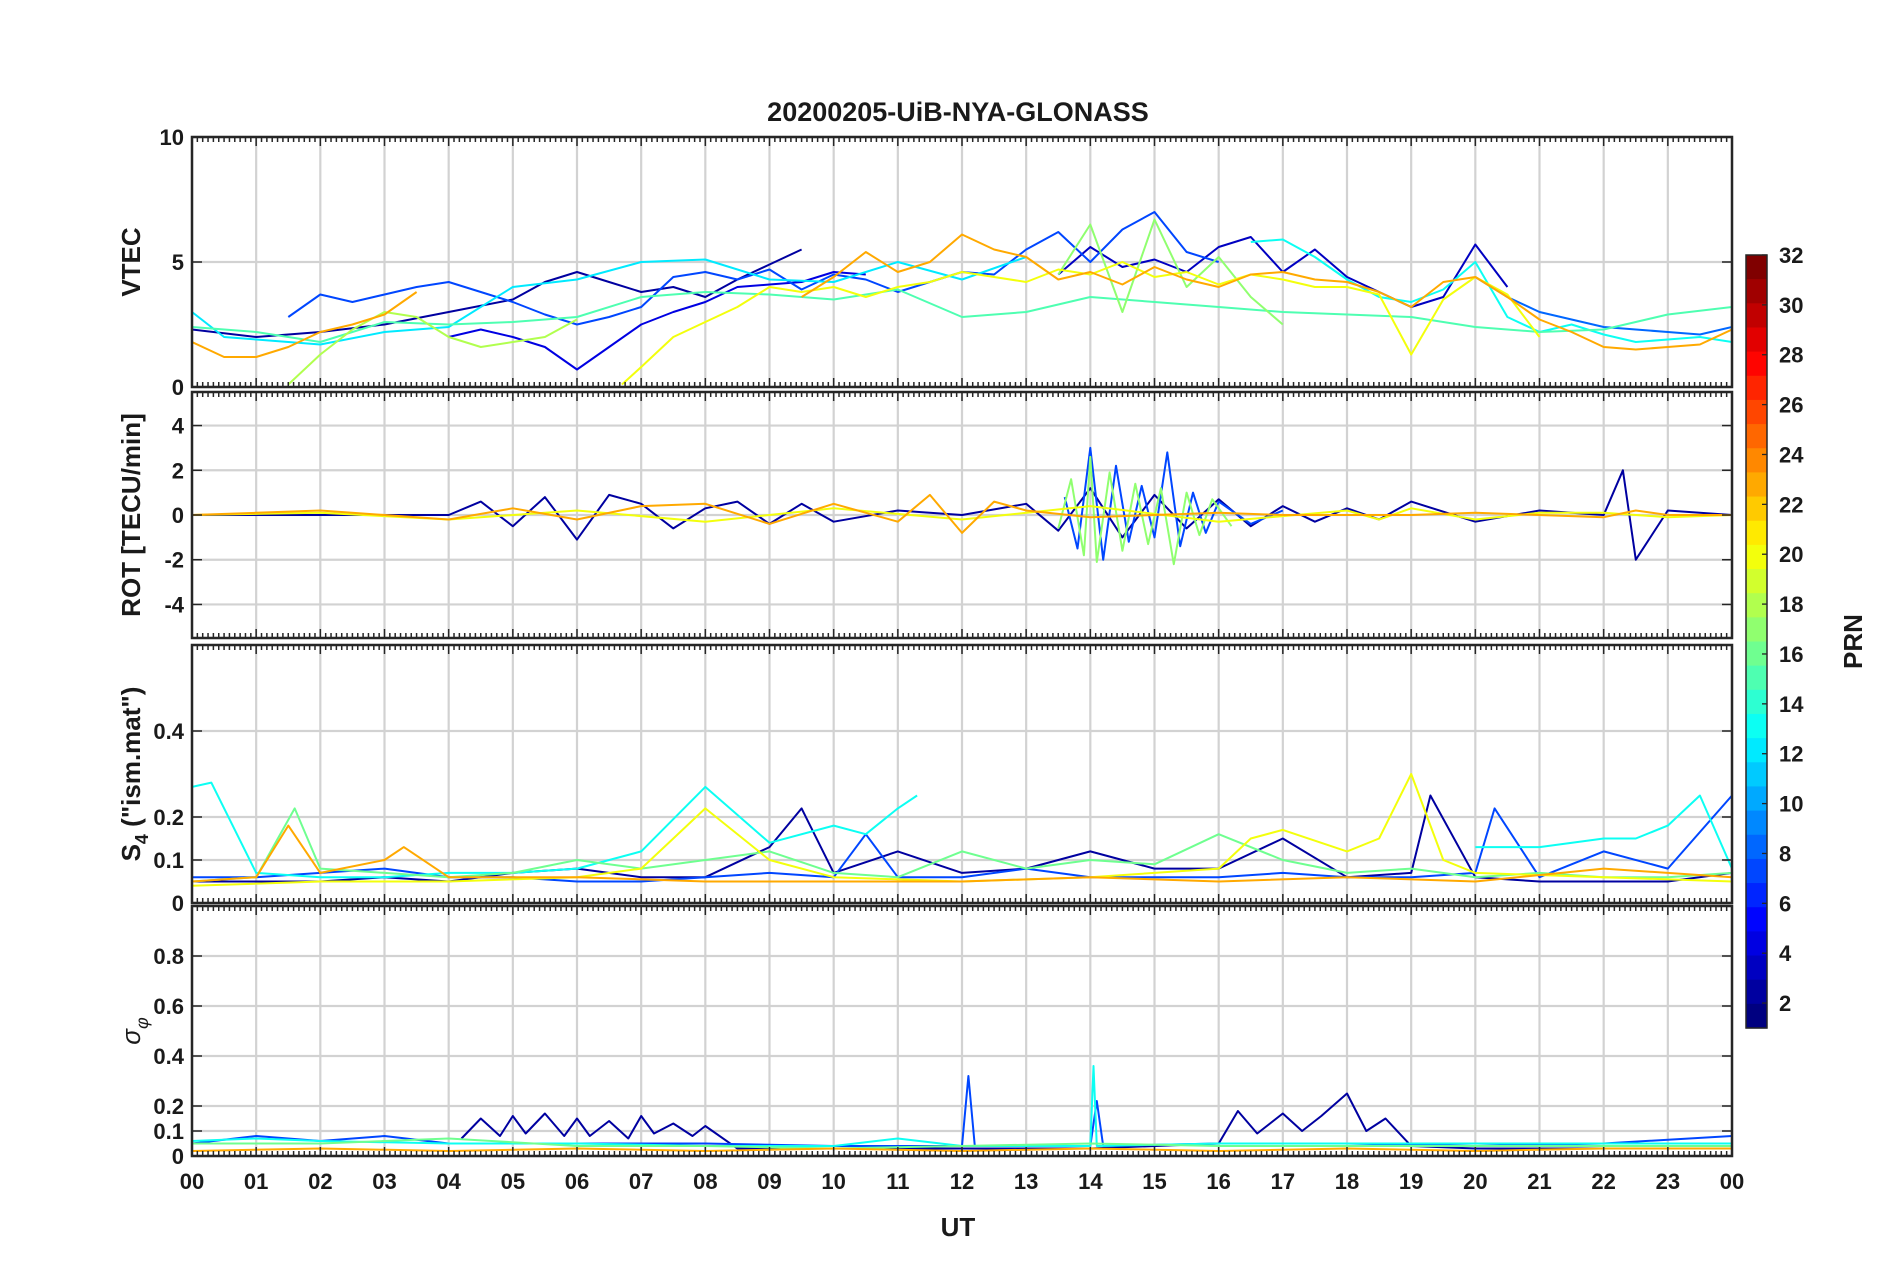 This screenshot has width=1902, height=1272. What do you see at coordinates (897, 1181) in the screenshot?
I see `x-tick-label: 11` at bounding box center [897, 1181].